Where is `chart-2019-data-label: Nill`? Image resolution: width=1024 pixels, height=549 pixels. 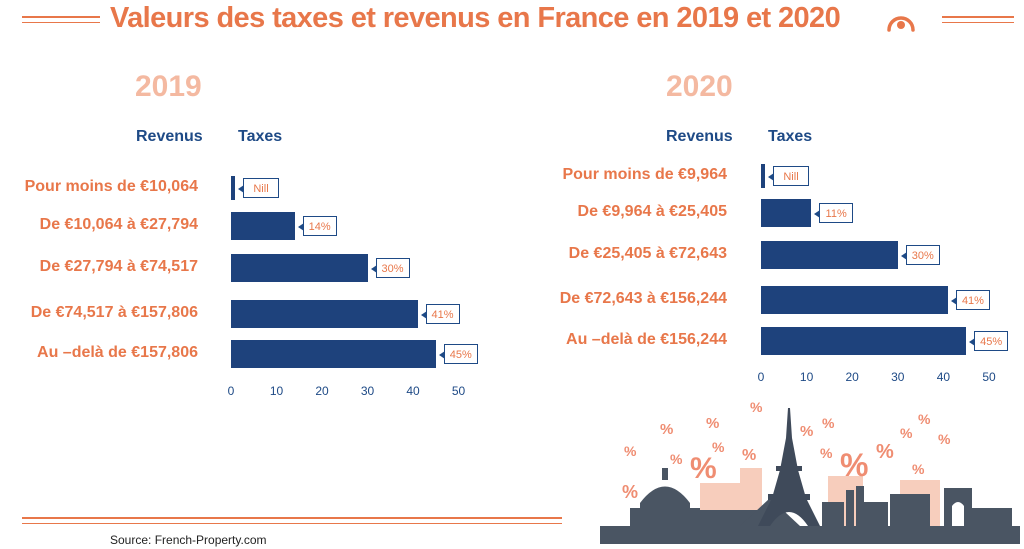 chart-2019-data-label: Nill is located at coordinates (258, 188).